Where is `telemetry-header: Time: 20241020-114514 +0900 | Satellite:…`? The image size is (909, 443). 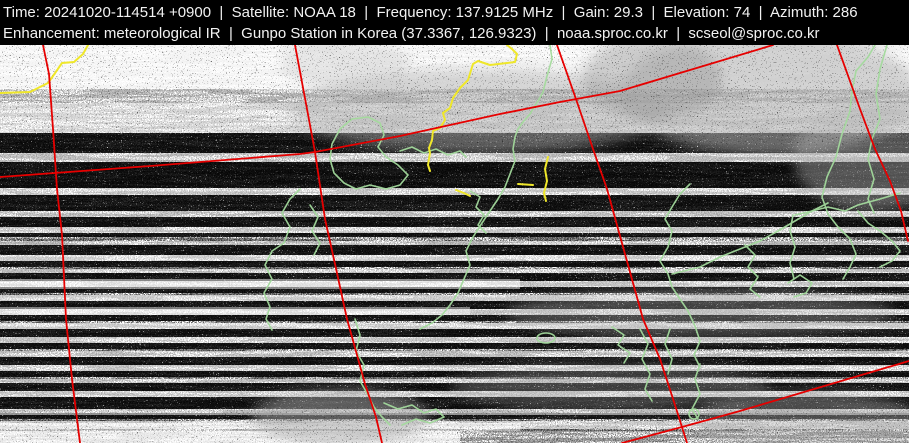
telemetry-header: Time: 20241020-114514 +0900 | Satellite:… is located at coordinates (454, 22).